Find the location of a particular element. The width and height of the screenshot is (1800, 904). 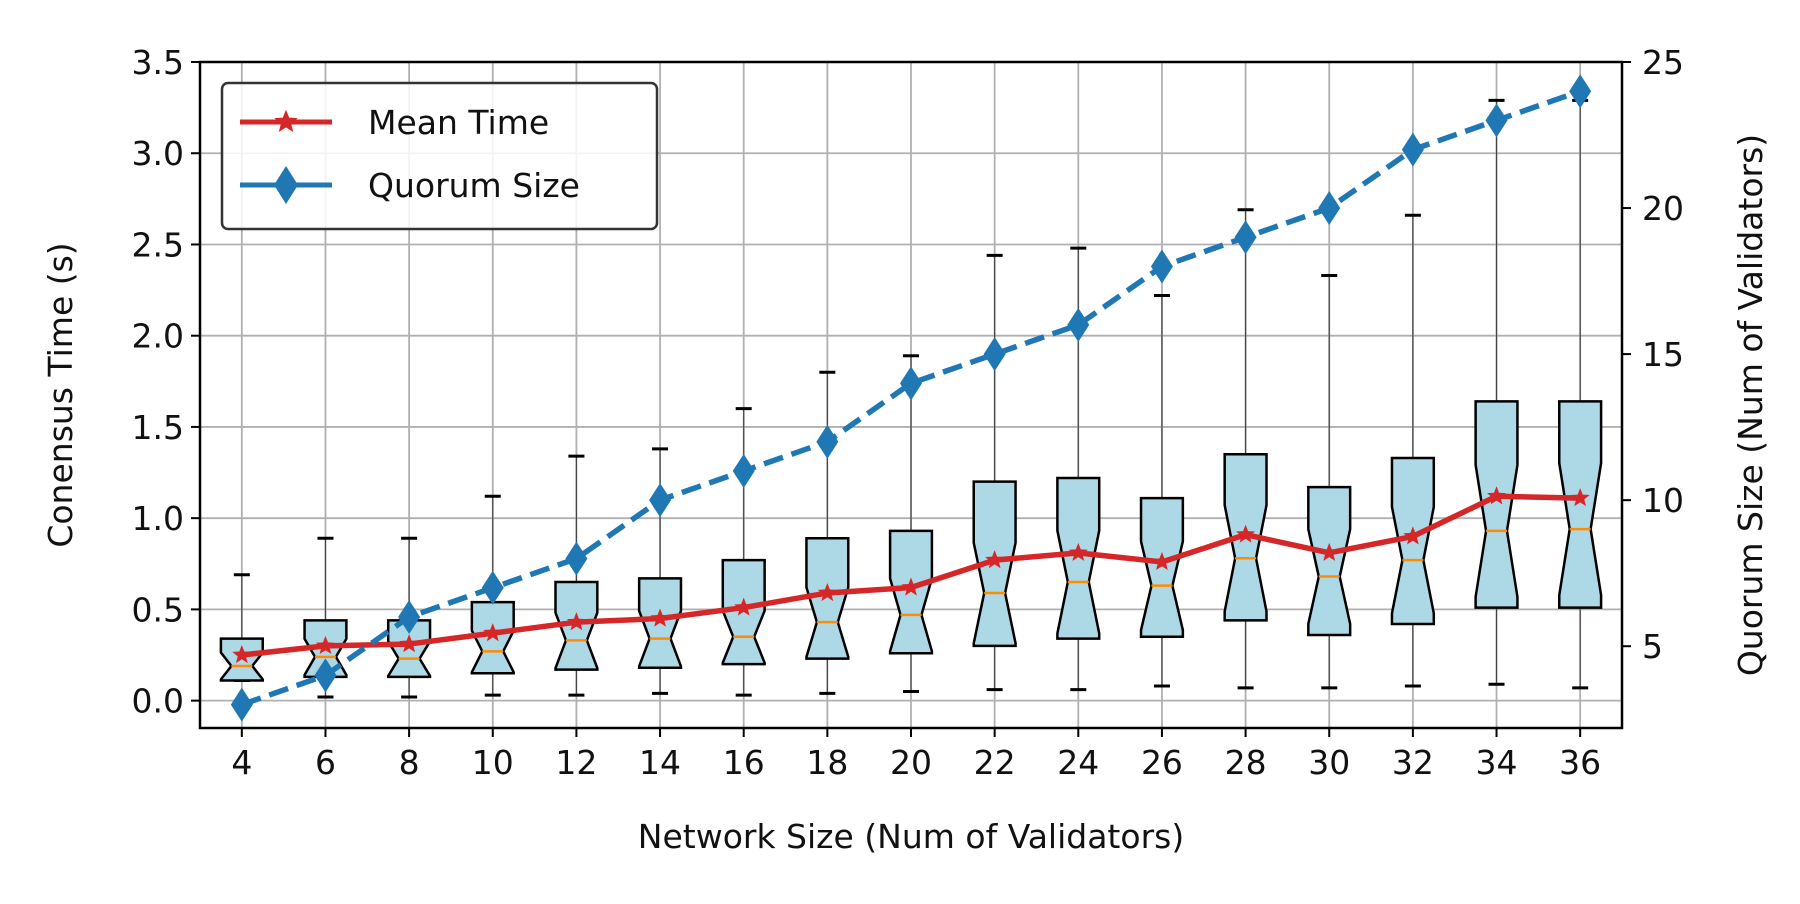

y2-tick-label: 25 is located at coordinates (1663, 62).